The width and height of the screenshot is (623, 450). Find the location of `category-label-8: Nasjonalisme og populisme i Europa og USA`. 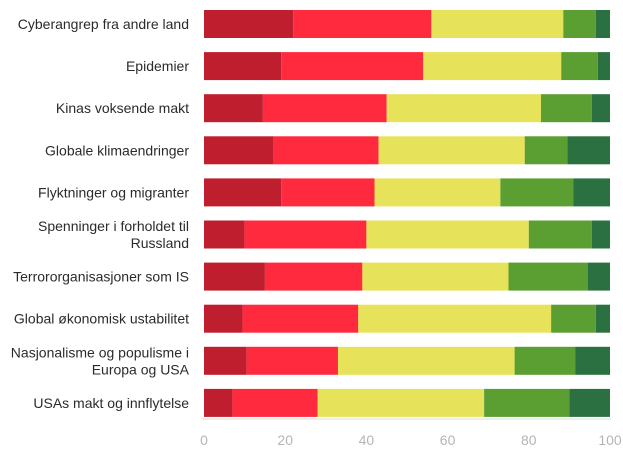

category-label-8: Nasjonalisme og populisme i Europa og USA is located at coordinates (100, 360).